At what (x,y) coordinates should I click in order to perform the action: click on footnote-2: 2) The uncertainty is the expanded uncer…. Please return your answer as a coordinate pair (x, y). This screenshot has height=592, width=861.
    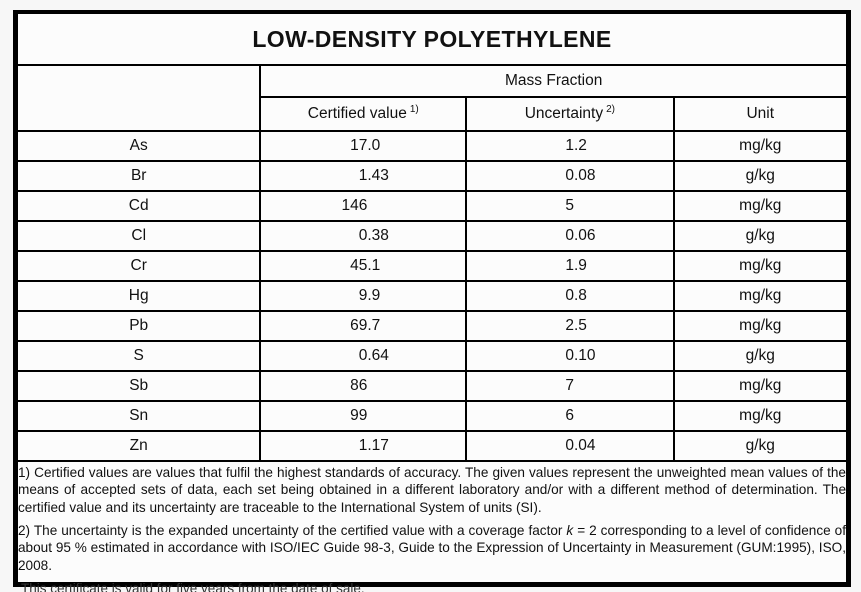
    Looking at the image, I should click on (432, 548).